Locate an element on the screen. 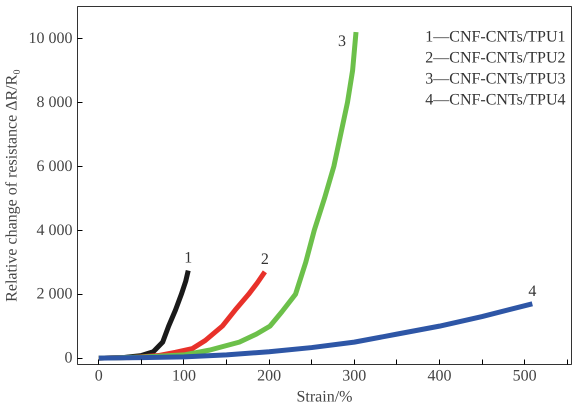 The image size is (577, 408). y-tick-label: 8 000 is located at coordinates (54, 102).